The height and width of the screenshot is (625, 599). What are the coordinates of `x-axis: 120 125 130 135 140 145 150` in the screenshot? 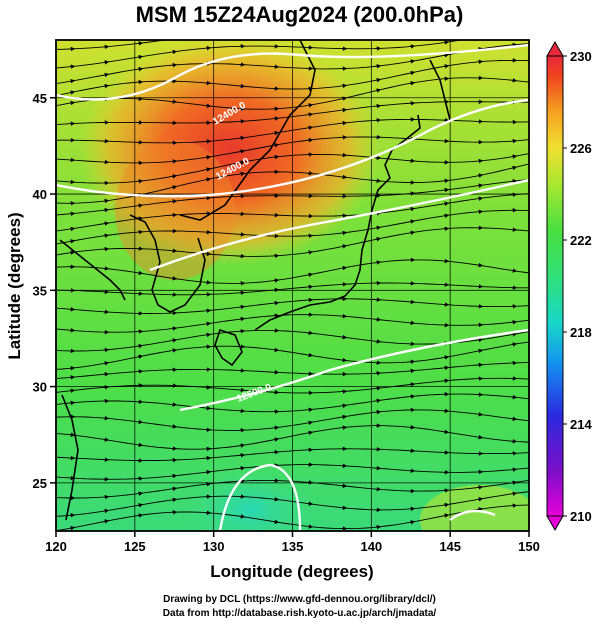 It's located at (292, 542).